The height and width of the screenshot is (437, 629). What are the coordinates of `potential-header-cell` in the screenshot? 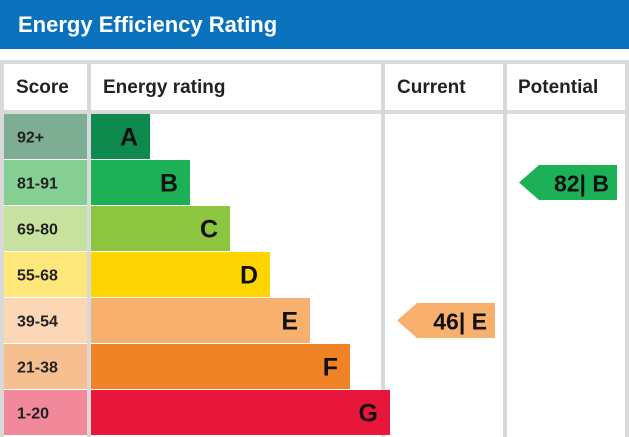 It's located at (566, 87).